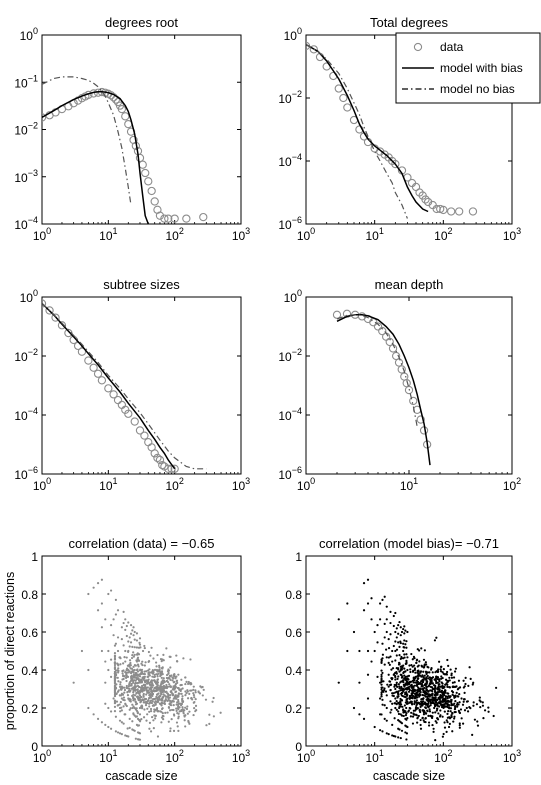 This screenshot has width=541, height=785. Describe the element at coordinates (34, 557) in the screenshot. I see `y-tick-label: 1` at that location.